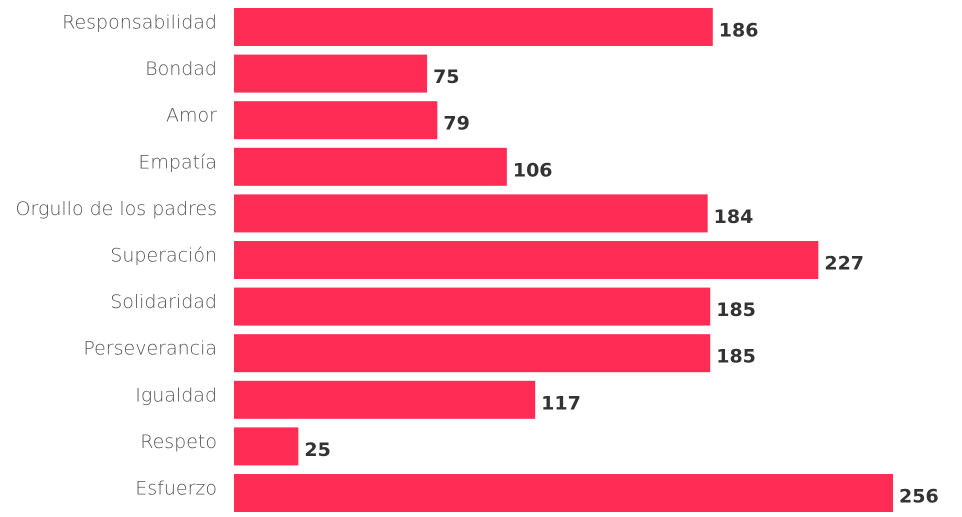 The width and height of the screenshot is (962, 517). What do you see at coordinates (177, 162) in the screenshot?
I see `category-label: Empatía` at bounding box center [177, 162].